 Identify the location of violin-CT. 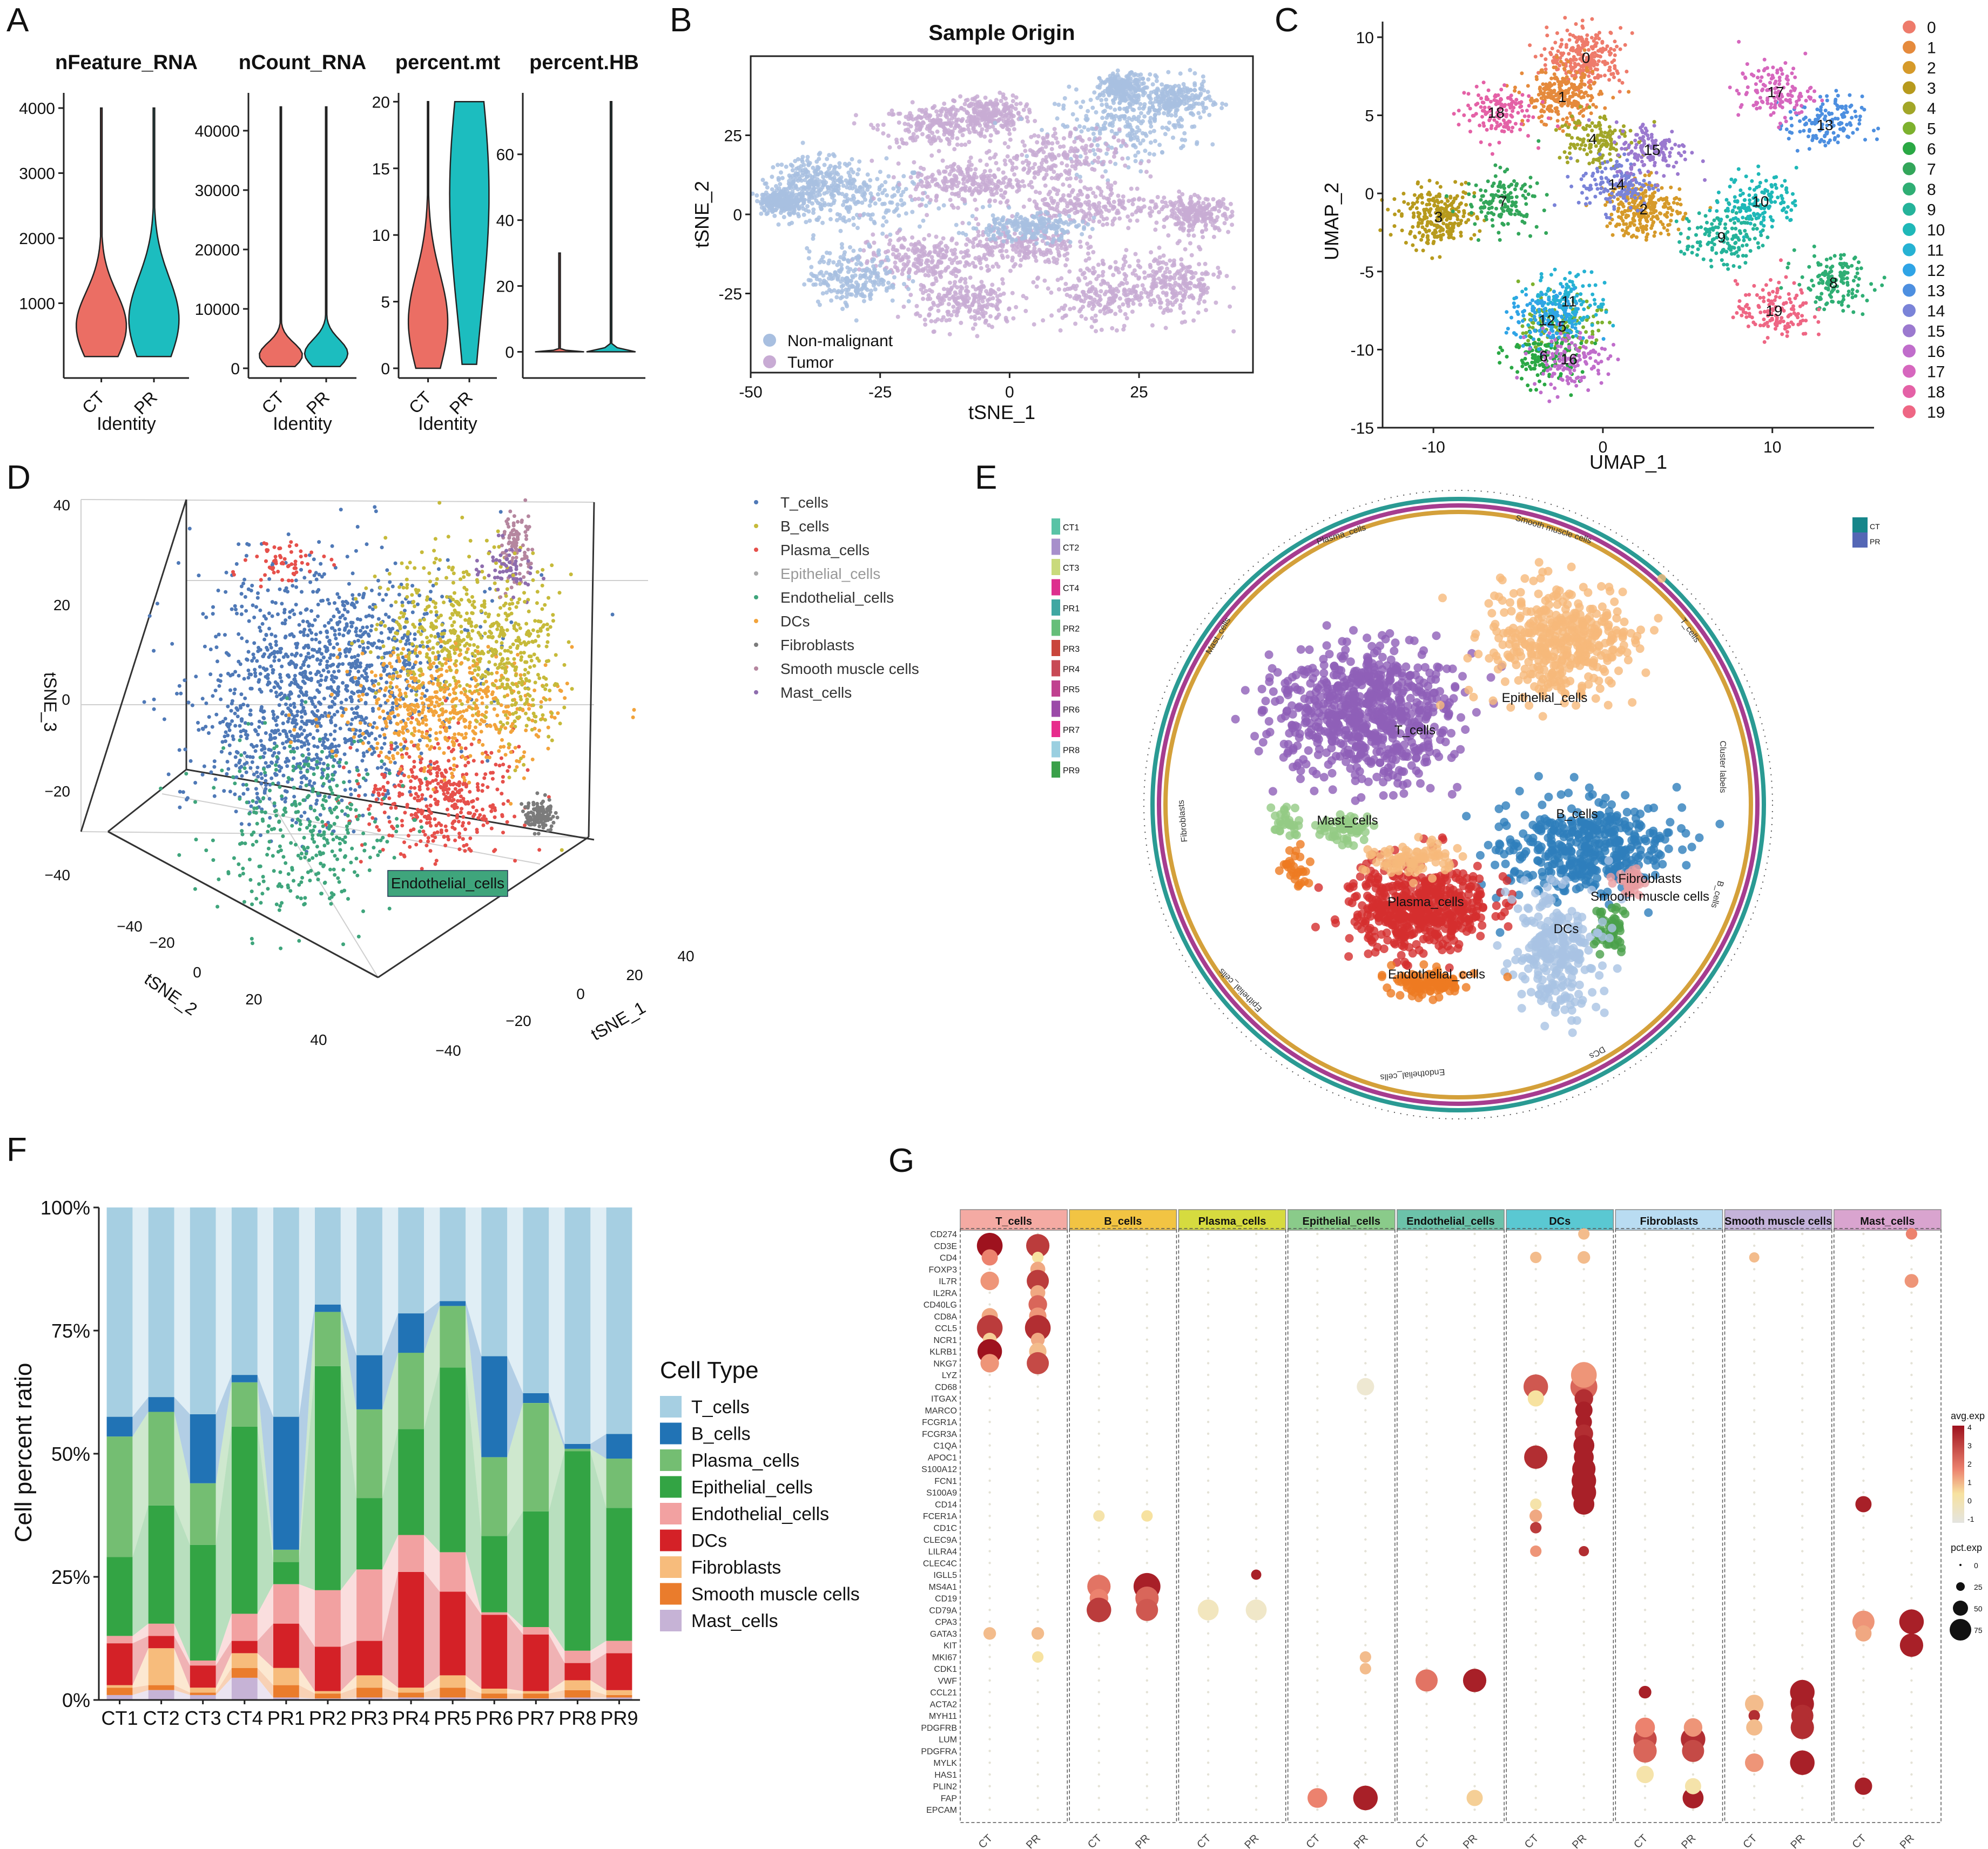
(101, 232).